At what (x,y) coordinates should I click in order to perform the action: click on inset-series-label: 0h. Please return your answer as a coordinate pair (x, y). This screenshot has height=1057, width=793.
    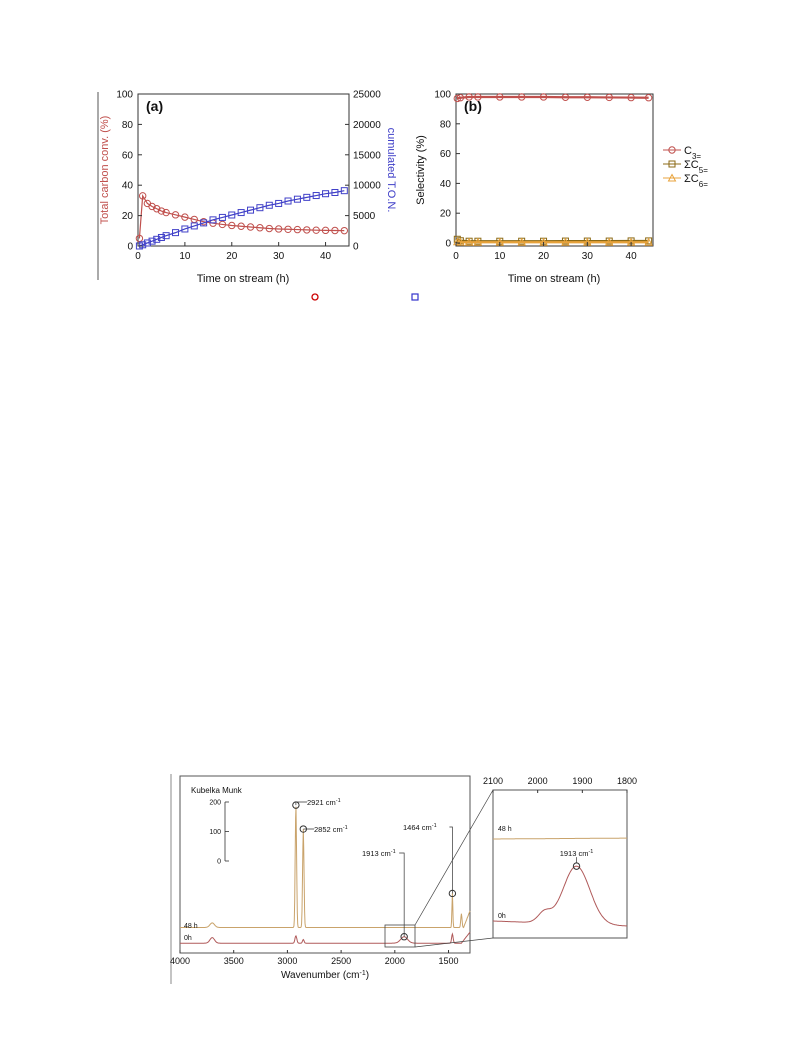
    Looking at the image, I should click on (502, 916).